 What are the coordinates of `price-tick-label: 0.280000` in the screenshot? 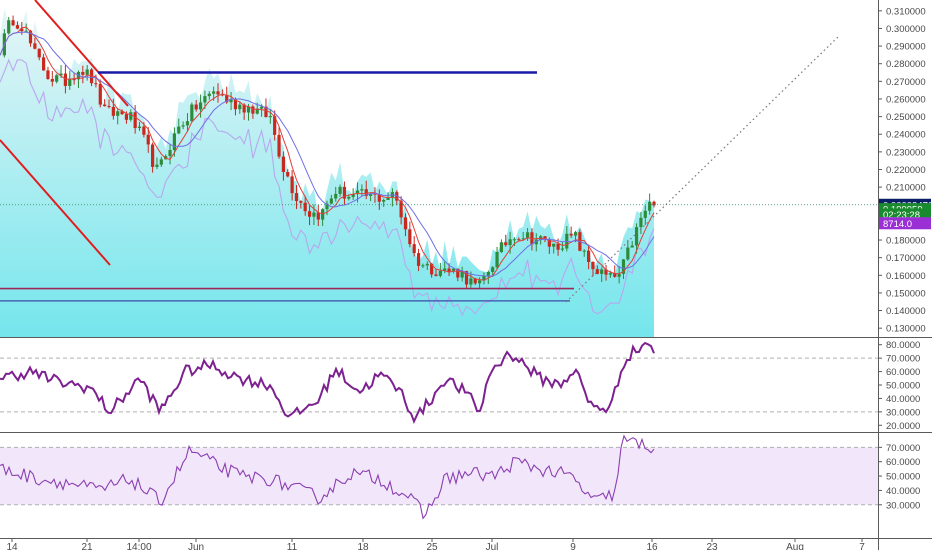 It's located at (906, 64).